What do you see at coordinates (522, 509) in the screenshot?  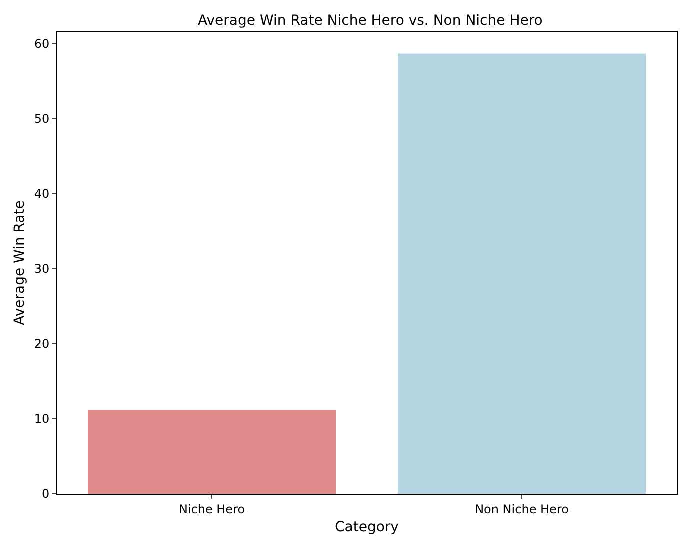 I see `x-tick-label: Non Niche Hero` at bounding box center [522, 509].